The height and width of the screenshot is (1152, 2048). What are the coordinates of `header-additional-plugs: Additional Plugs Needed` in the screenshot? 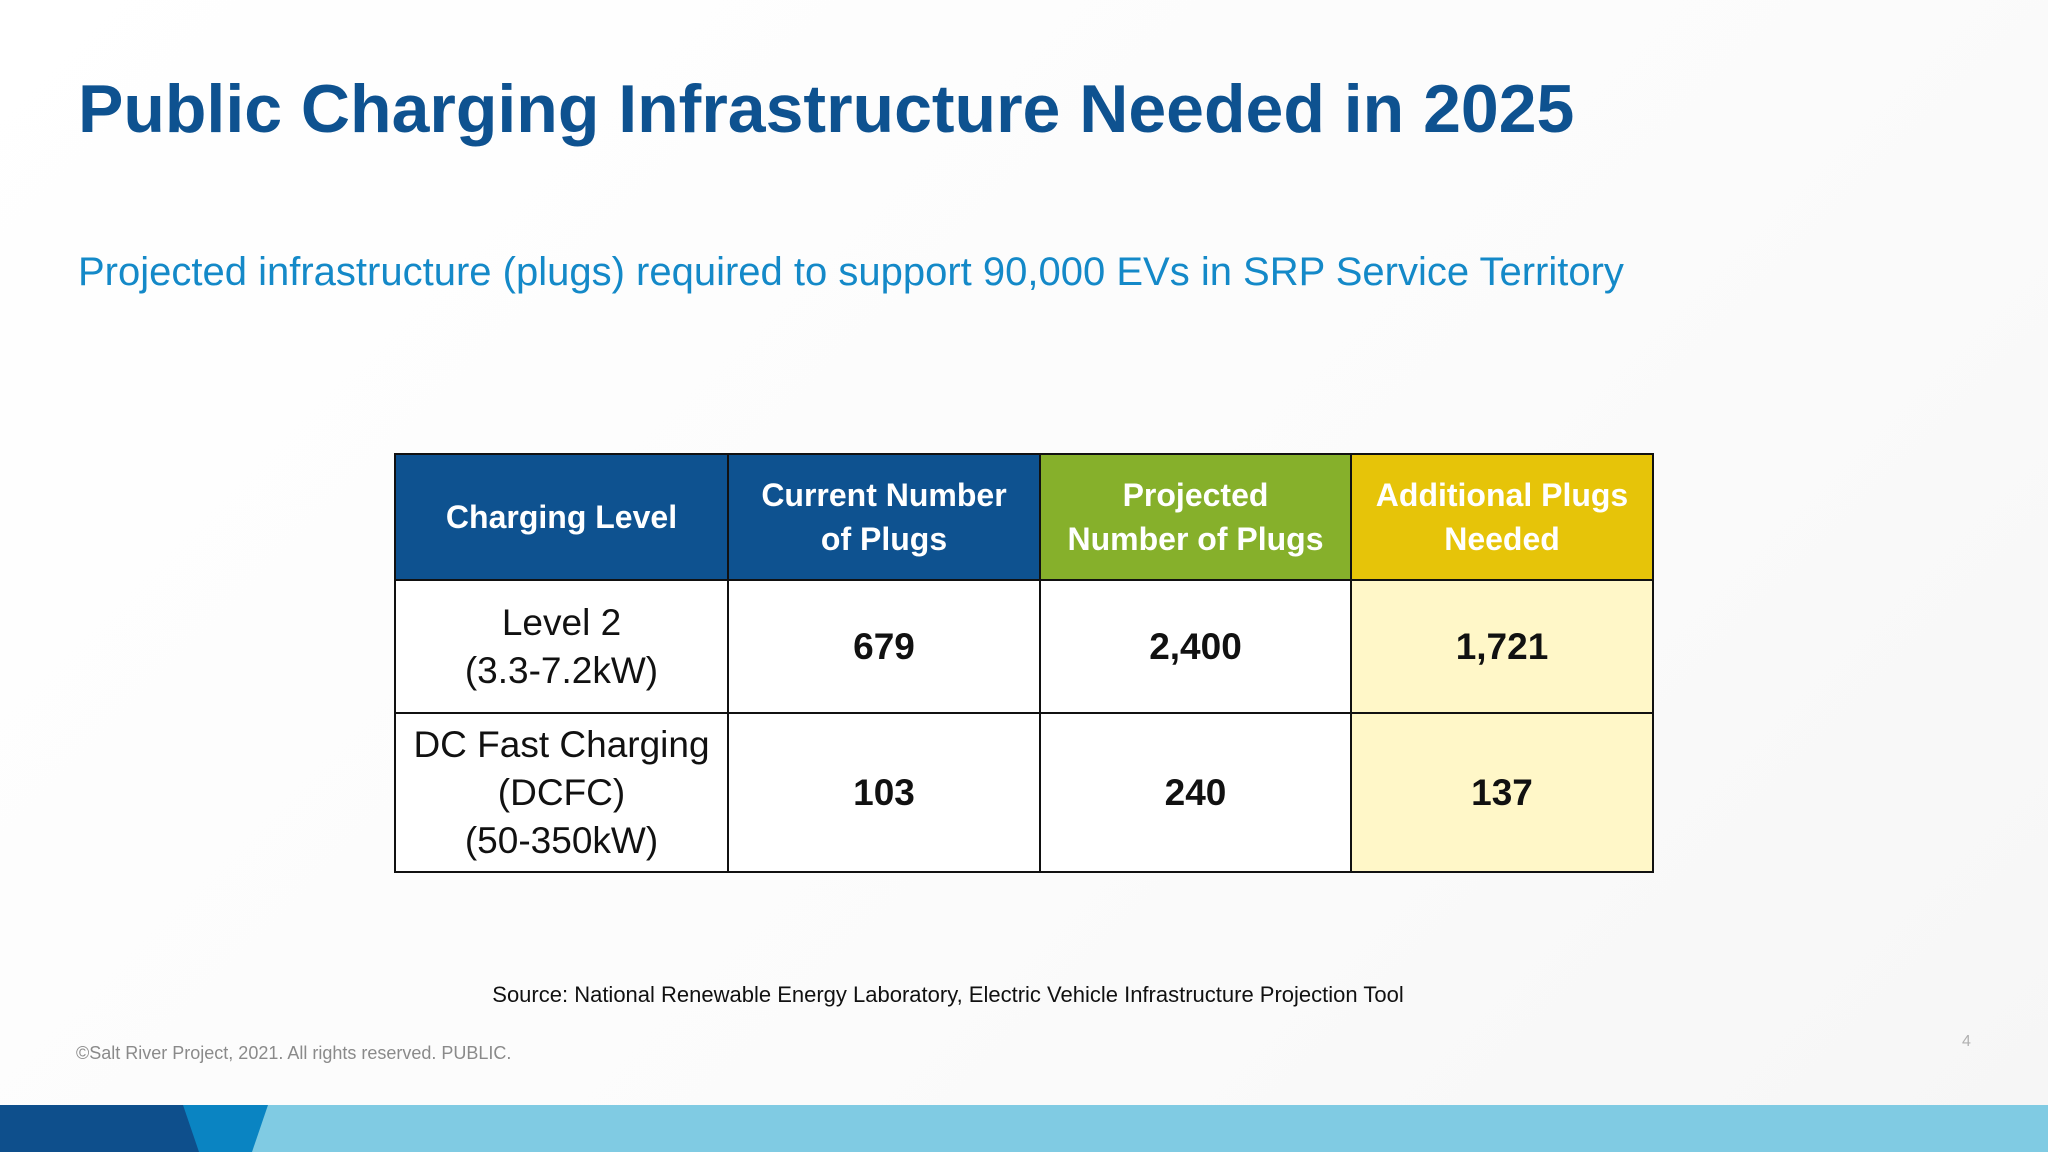 It's located at (1502, 517).